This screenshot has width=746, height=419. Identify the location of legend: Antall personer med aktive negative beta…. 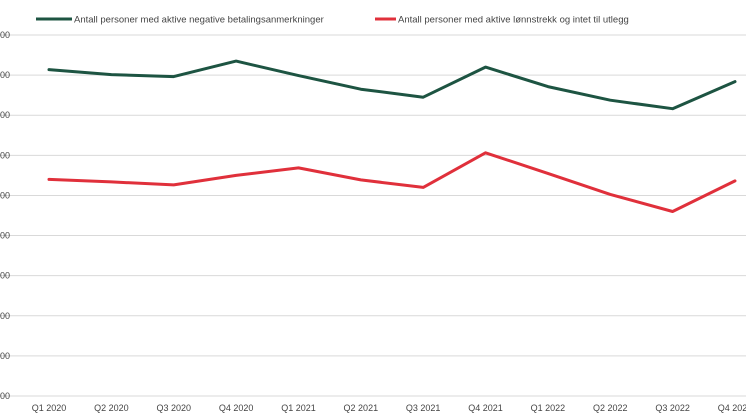
(332, 20).